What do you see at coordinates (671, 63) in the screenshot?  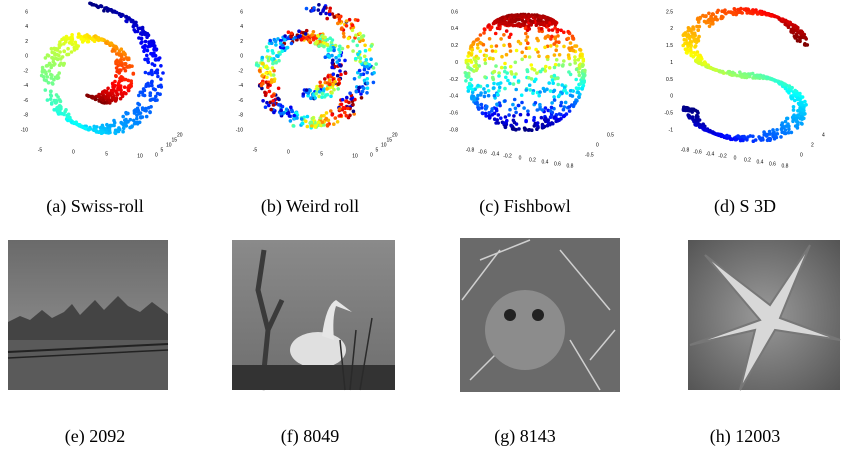 I see `y-tick-label: 1` at bounding box center [671, 63].